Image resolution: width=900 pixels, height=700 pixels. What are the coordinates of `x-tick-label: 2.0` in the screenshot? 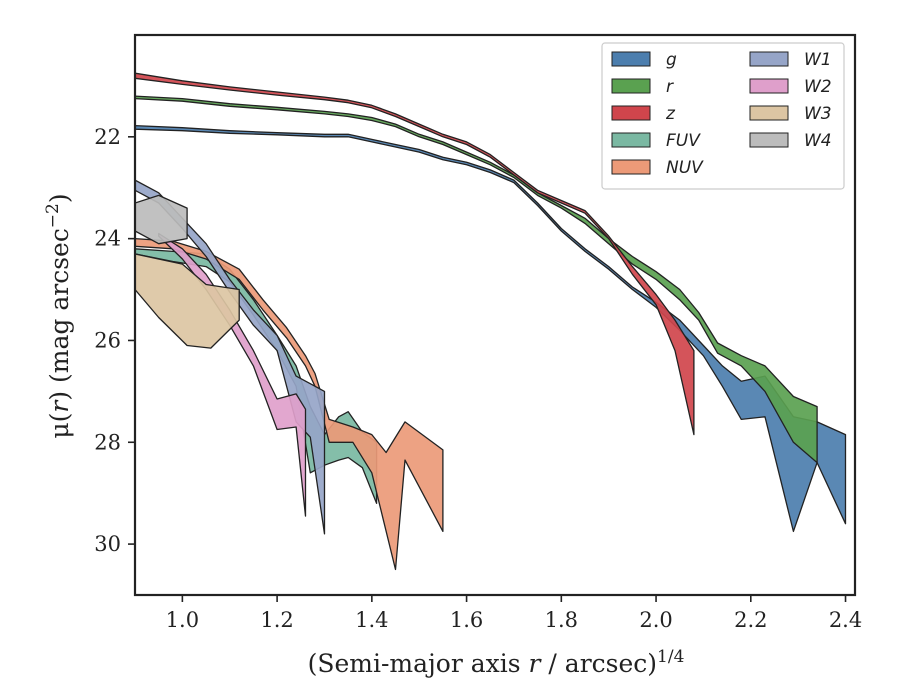 It's located at (655, 620).